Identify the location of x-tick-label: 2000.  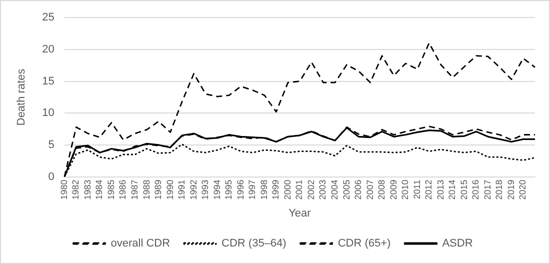
(287, 190).